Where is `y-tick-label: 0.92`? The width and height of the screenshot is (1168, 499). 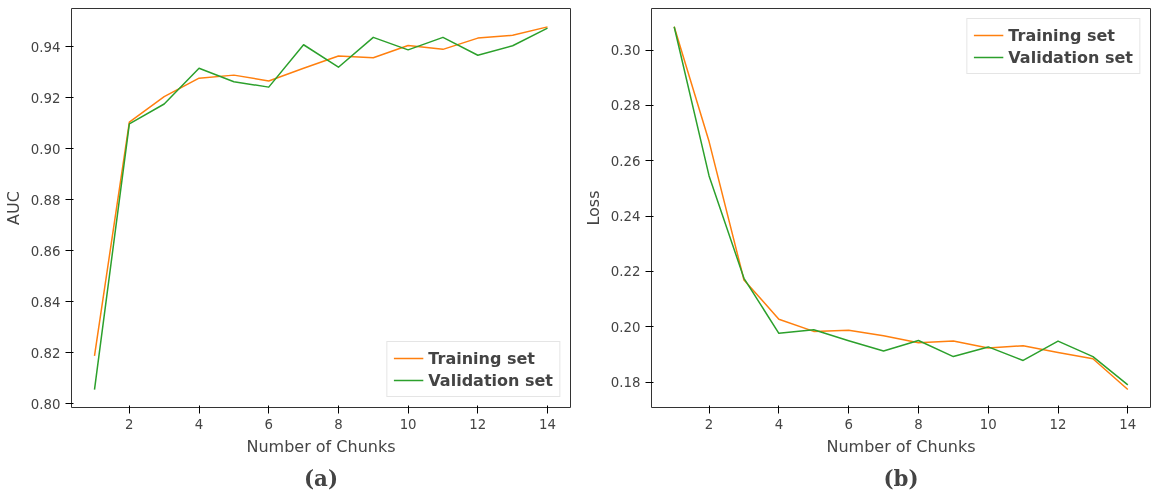 y-tick-label: 0.92 is located at coordinates (45, 98).